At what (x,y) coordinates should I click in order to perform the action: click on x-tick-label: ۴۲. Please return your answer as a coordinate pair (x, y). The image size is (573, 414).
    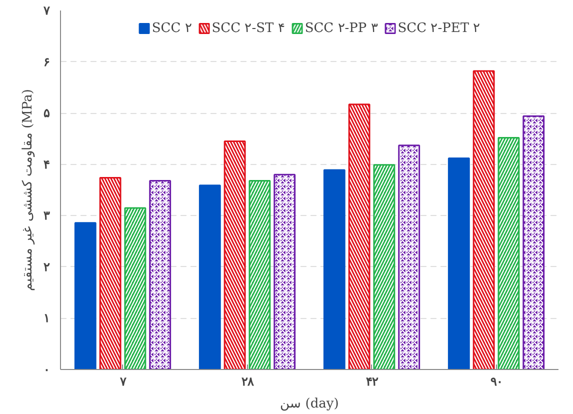
    Looking at the image, I should click on (372, 381).